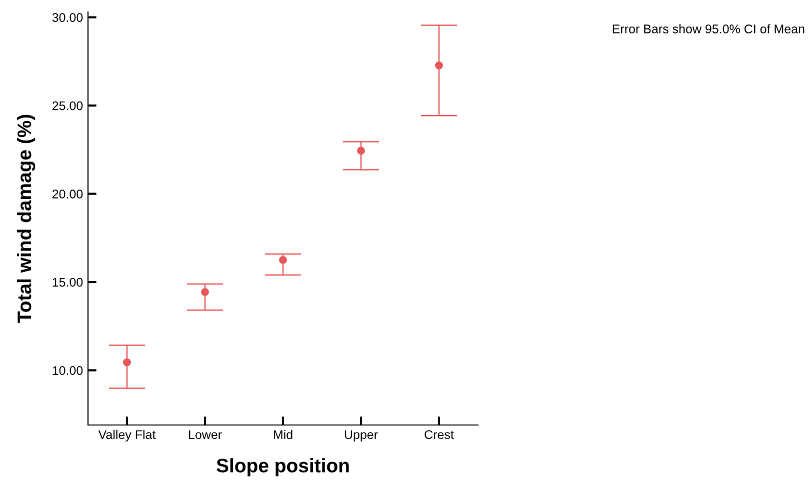 The image size is (811, 499). Describe the element at coordinates (67, 194) in the screenshot. I see `y-tick-label: 20.00` at that location.